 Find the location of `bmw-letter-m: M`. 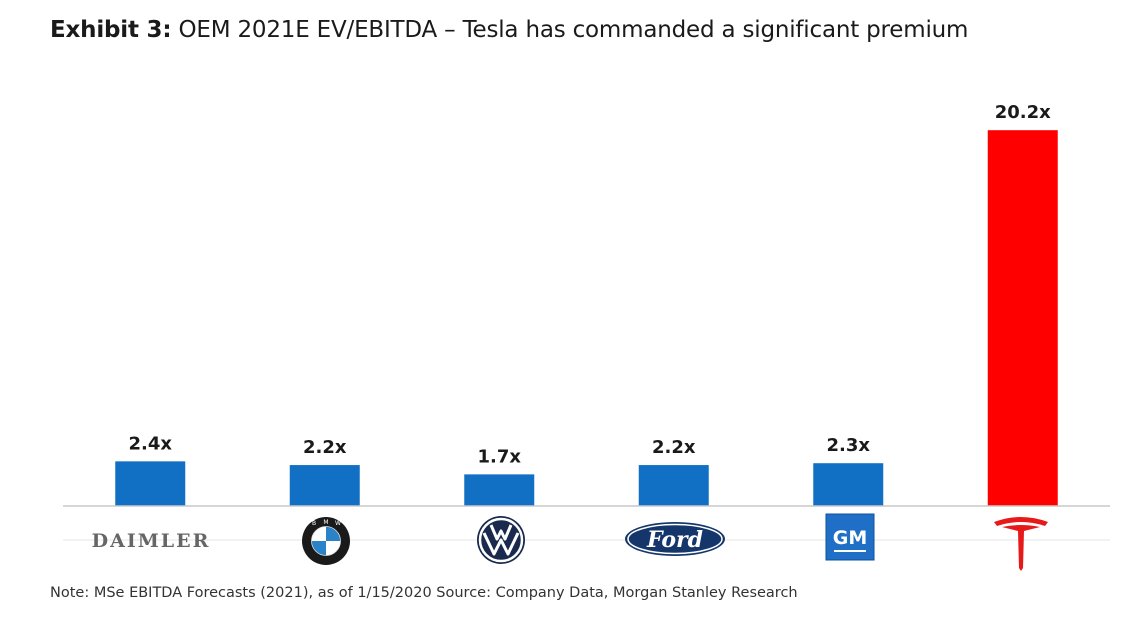

bmw-letter-m: M is located at coordinates (325, 522).